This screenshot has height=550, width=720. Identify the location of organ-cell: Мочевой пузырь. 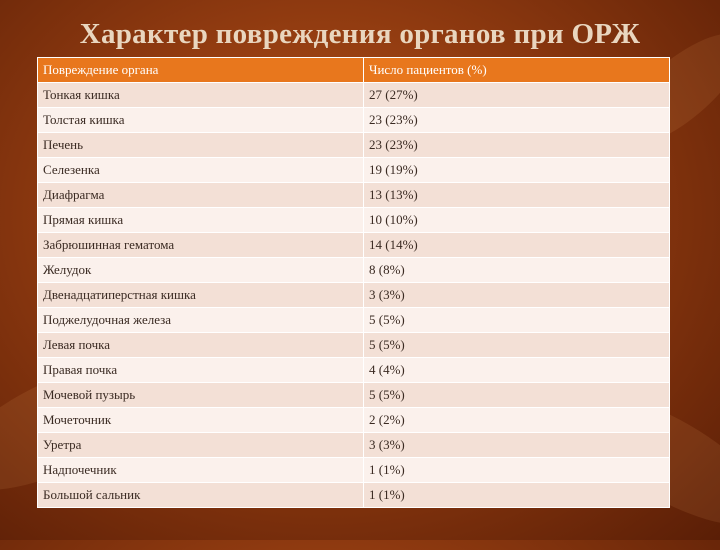
(200, 395).